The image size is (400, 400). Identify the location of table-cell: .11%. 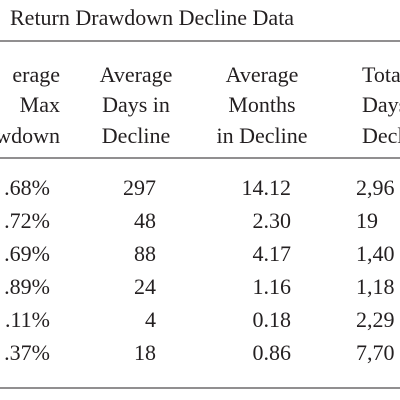
(27, 319).